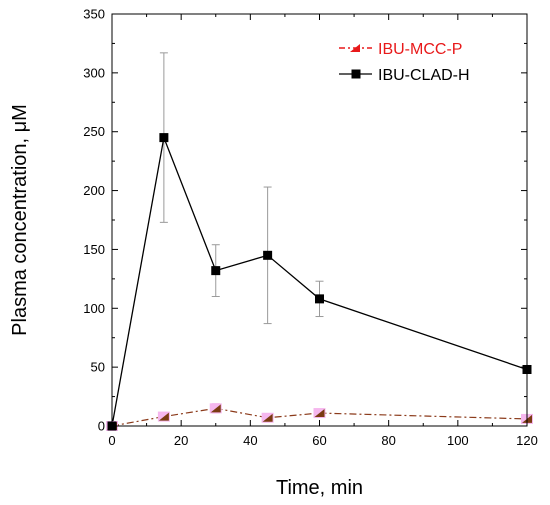 The width and height of the screenshot is (550, 505). What do you see at coordinates (424, 75) in the screenshot?
I see `legend-label-ibu-clad-h: IBU-CLAD-H` at bounding box center [424, 75].